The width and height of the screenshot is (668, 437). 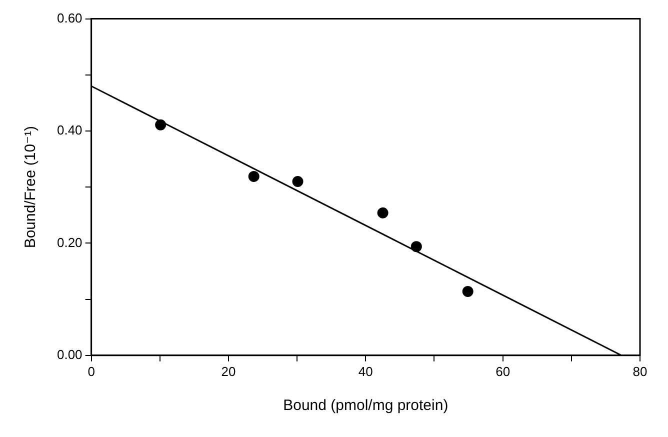 I want to click on x-tick-label: 40, so click(x=365, y=371).